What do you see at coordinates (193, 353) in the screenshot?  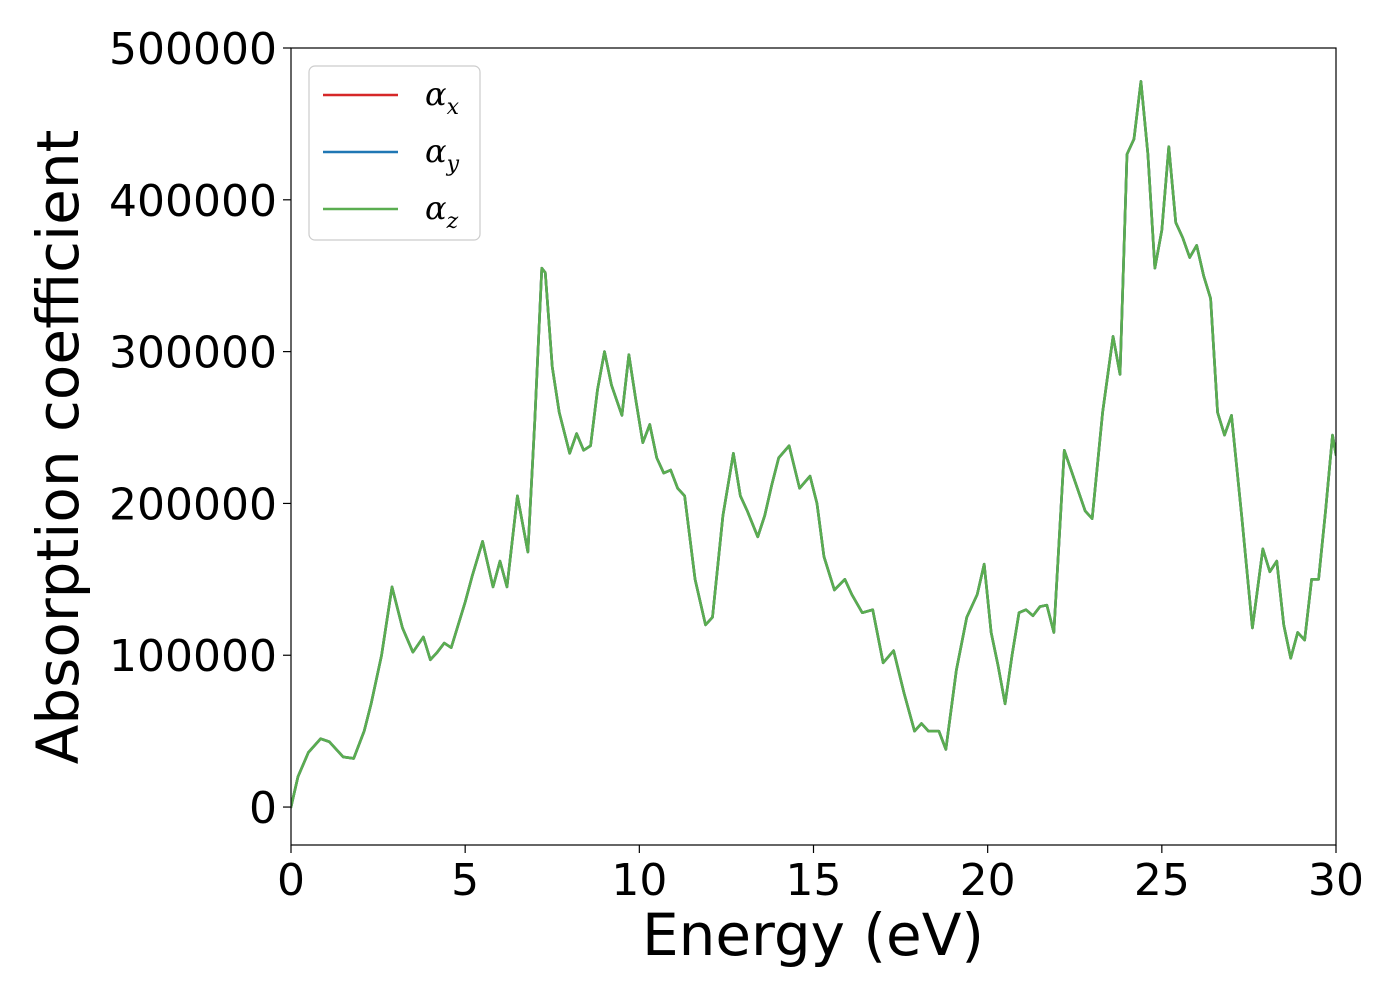 I see `y-tick-label: 300000` at bounding box center [193, 353].